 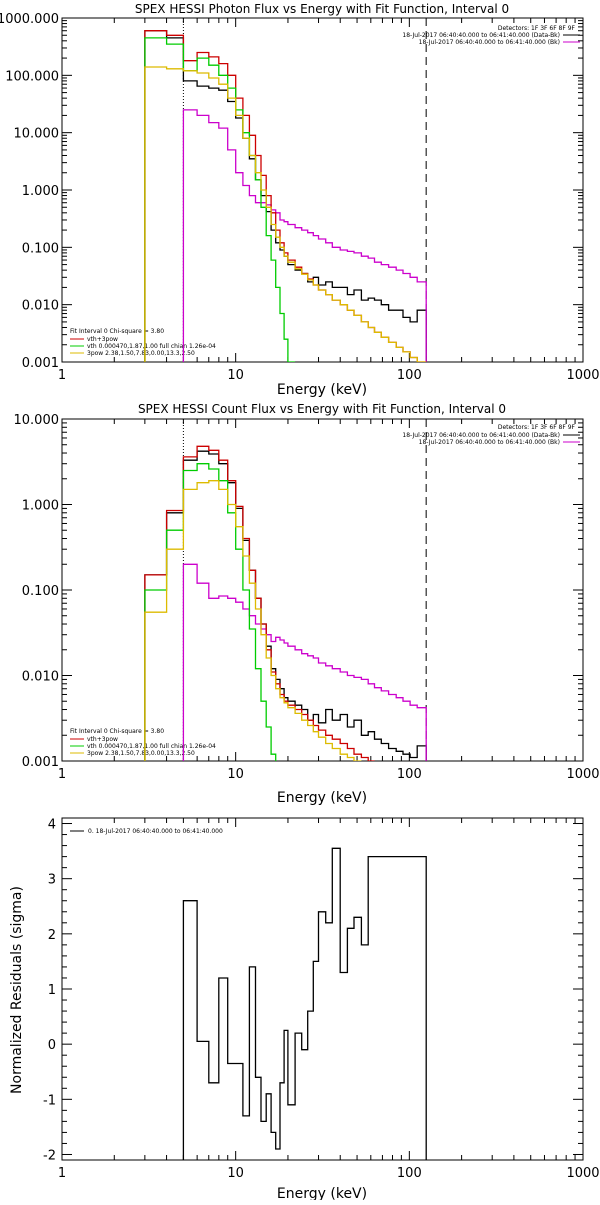 What do you see at coordinates (62, 774) in the screenshot?
I see `count-flux-xtick-label-1: 1` at bounding box center [62, 774].